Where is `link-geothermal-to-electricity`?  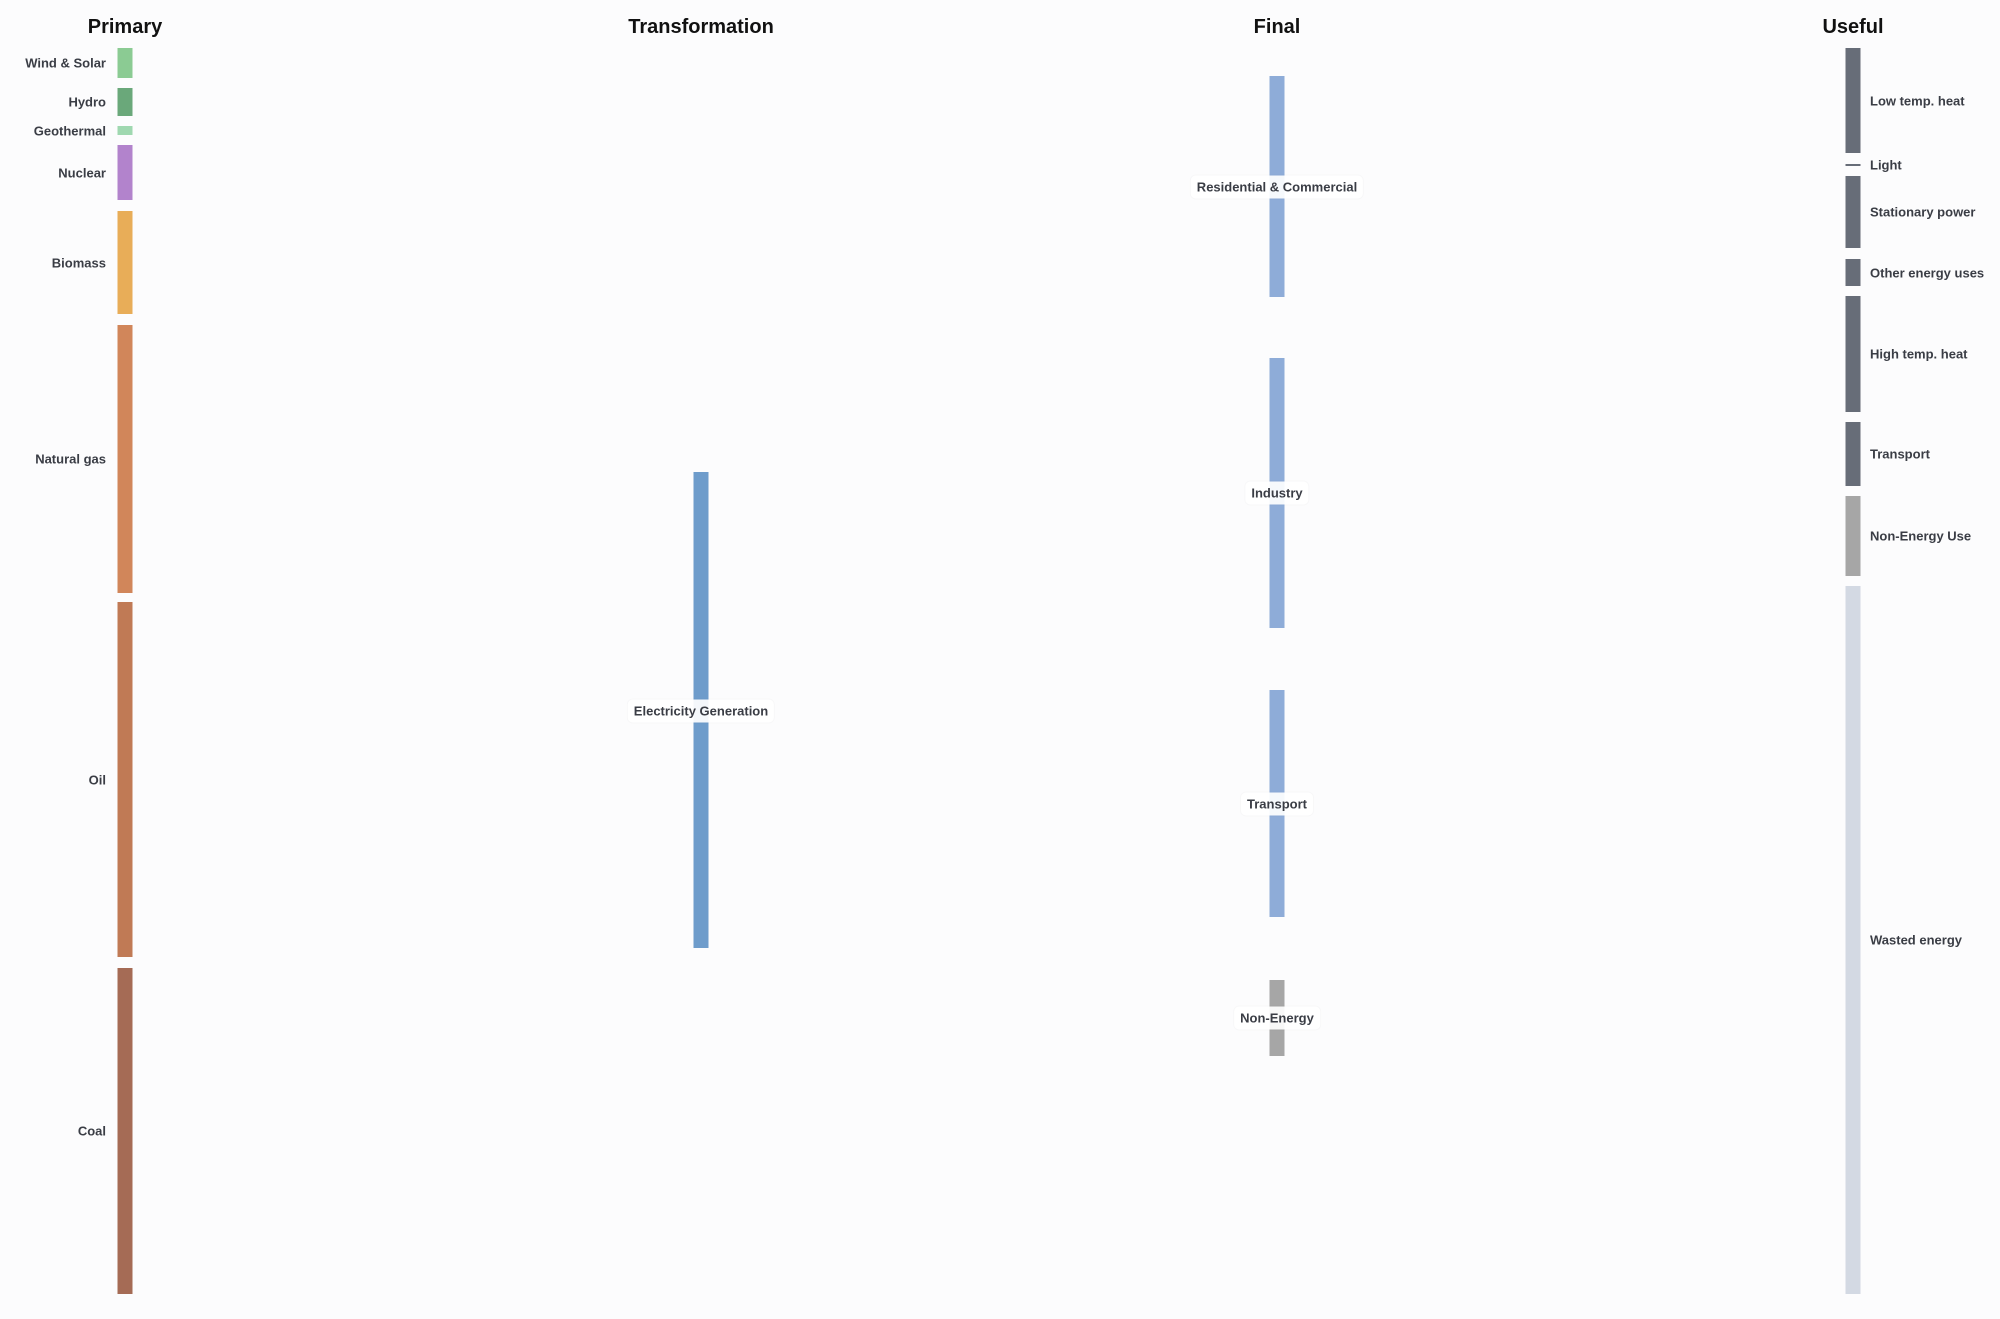 link-geothermal-to-electricity is located at coordinates (413, 328).